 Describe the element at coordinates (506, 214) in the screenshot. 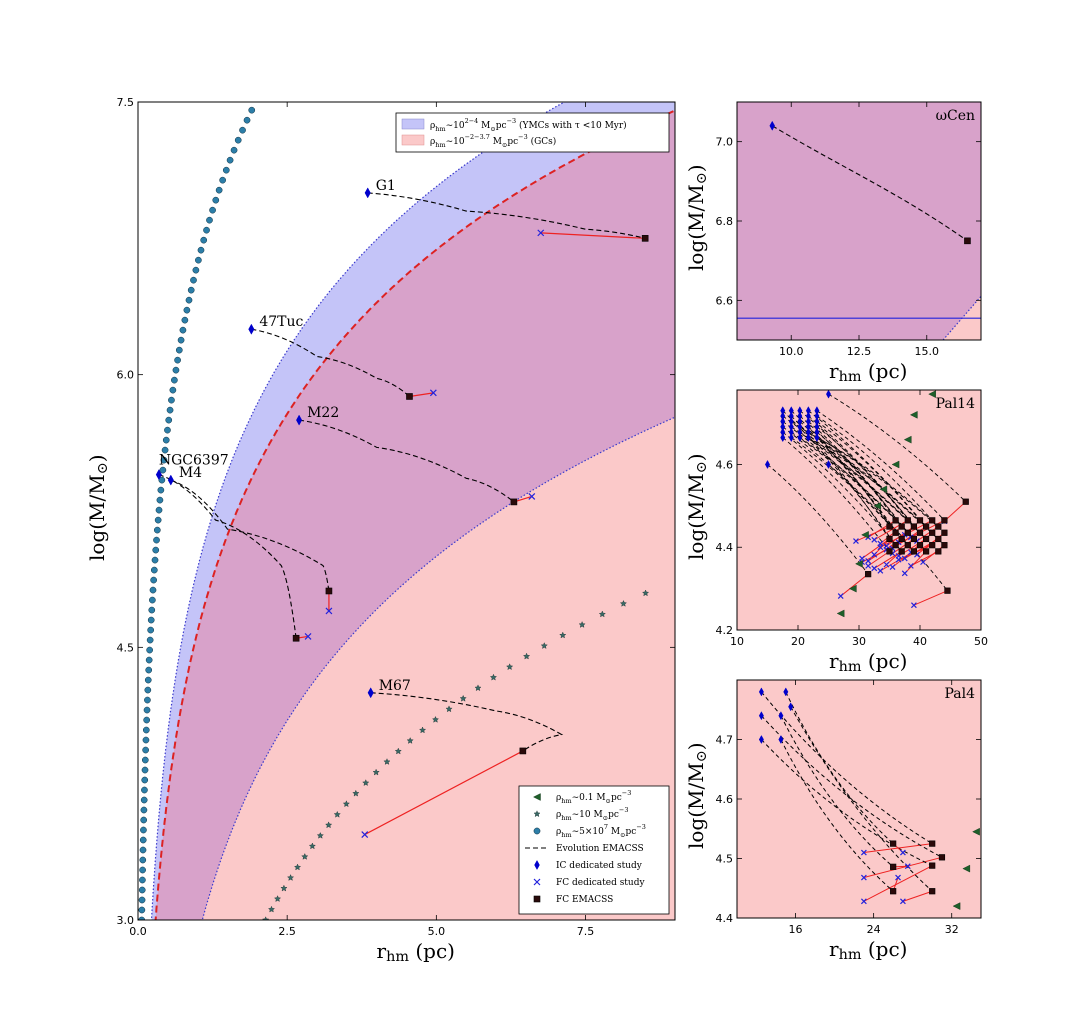

I see `cluster-g1` at that location.